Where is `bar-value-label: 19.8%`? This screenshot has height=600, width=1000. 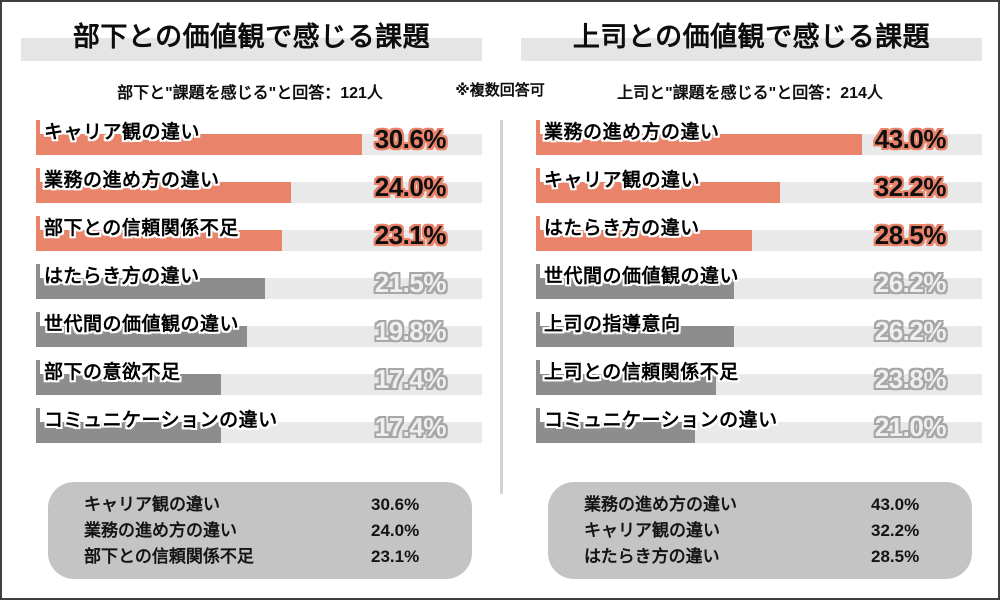
bar-value-label: 19.8% is located at coordinates (410, 331).